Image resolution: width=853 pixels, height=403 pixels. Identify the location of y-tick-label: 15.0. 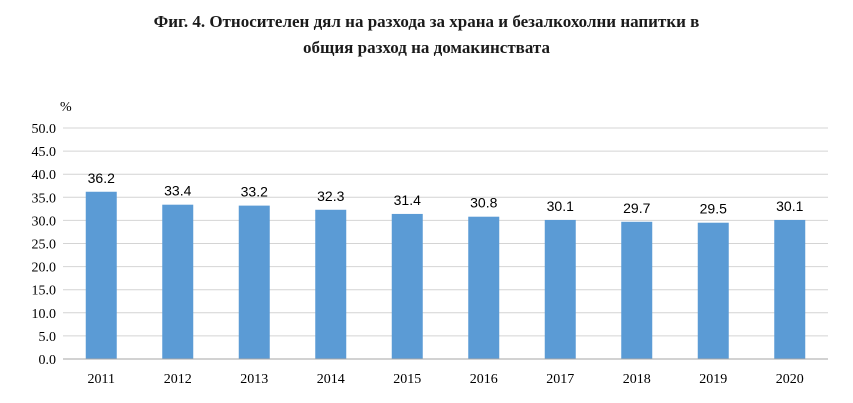
(44, 291).